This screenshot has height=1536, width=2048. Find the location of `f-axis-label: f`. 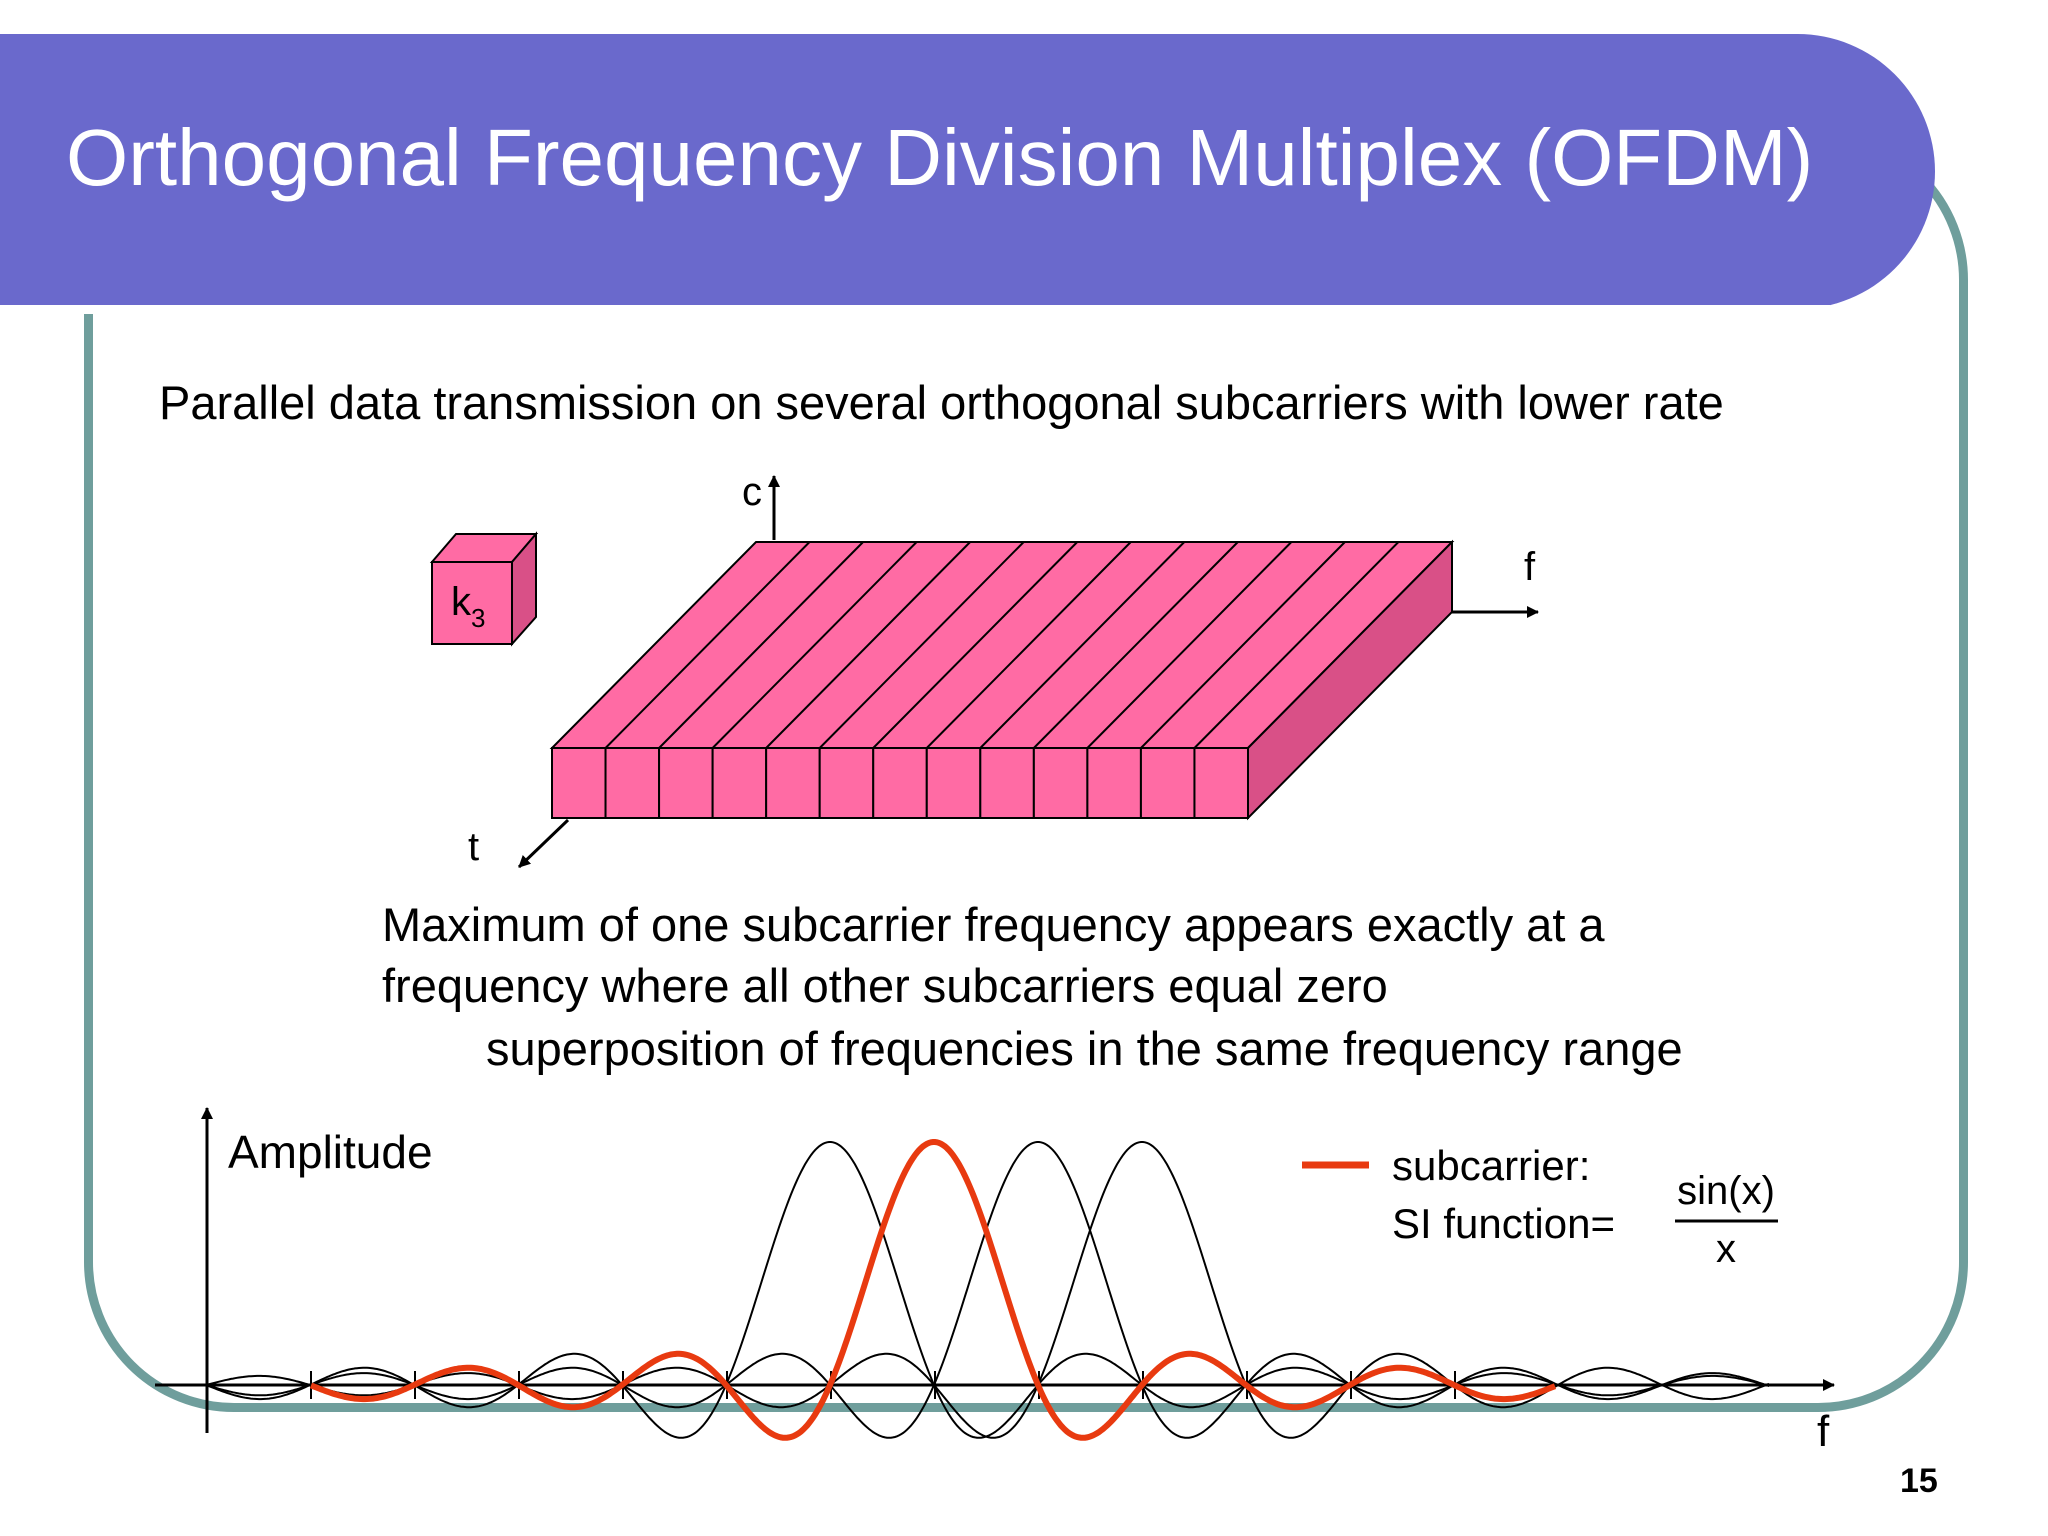

f-axis-label: f is located at coordinates (1530, 567).